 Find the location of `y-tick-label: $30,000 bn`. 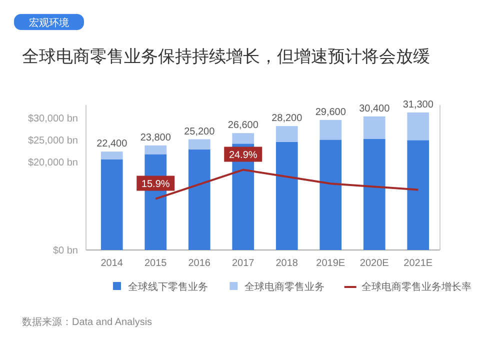

y-tick-label: $30,000 bn is located at coordinates (53, 119).